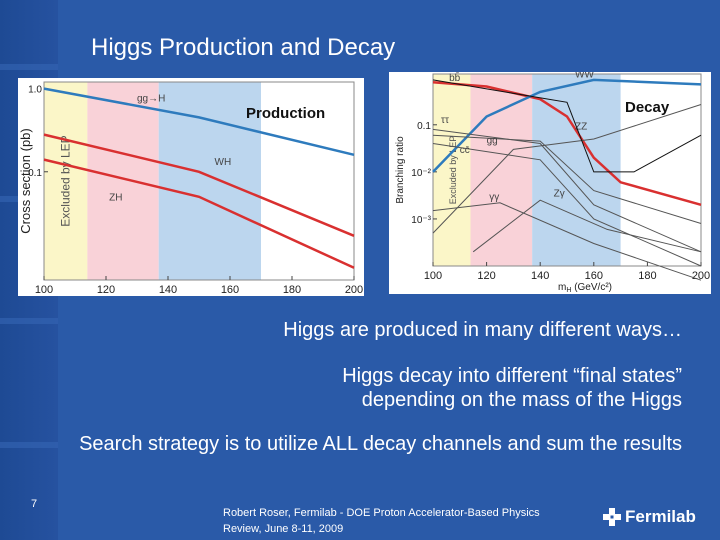  I want to click on slide-title: Higgs Production and Decay, so click(243, 47).